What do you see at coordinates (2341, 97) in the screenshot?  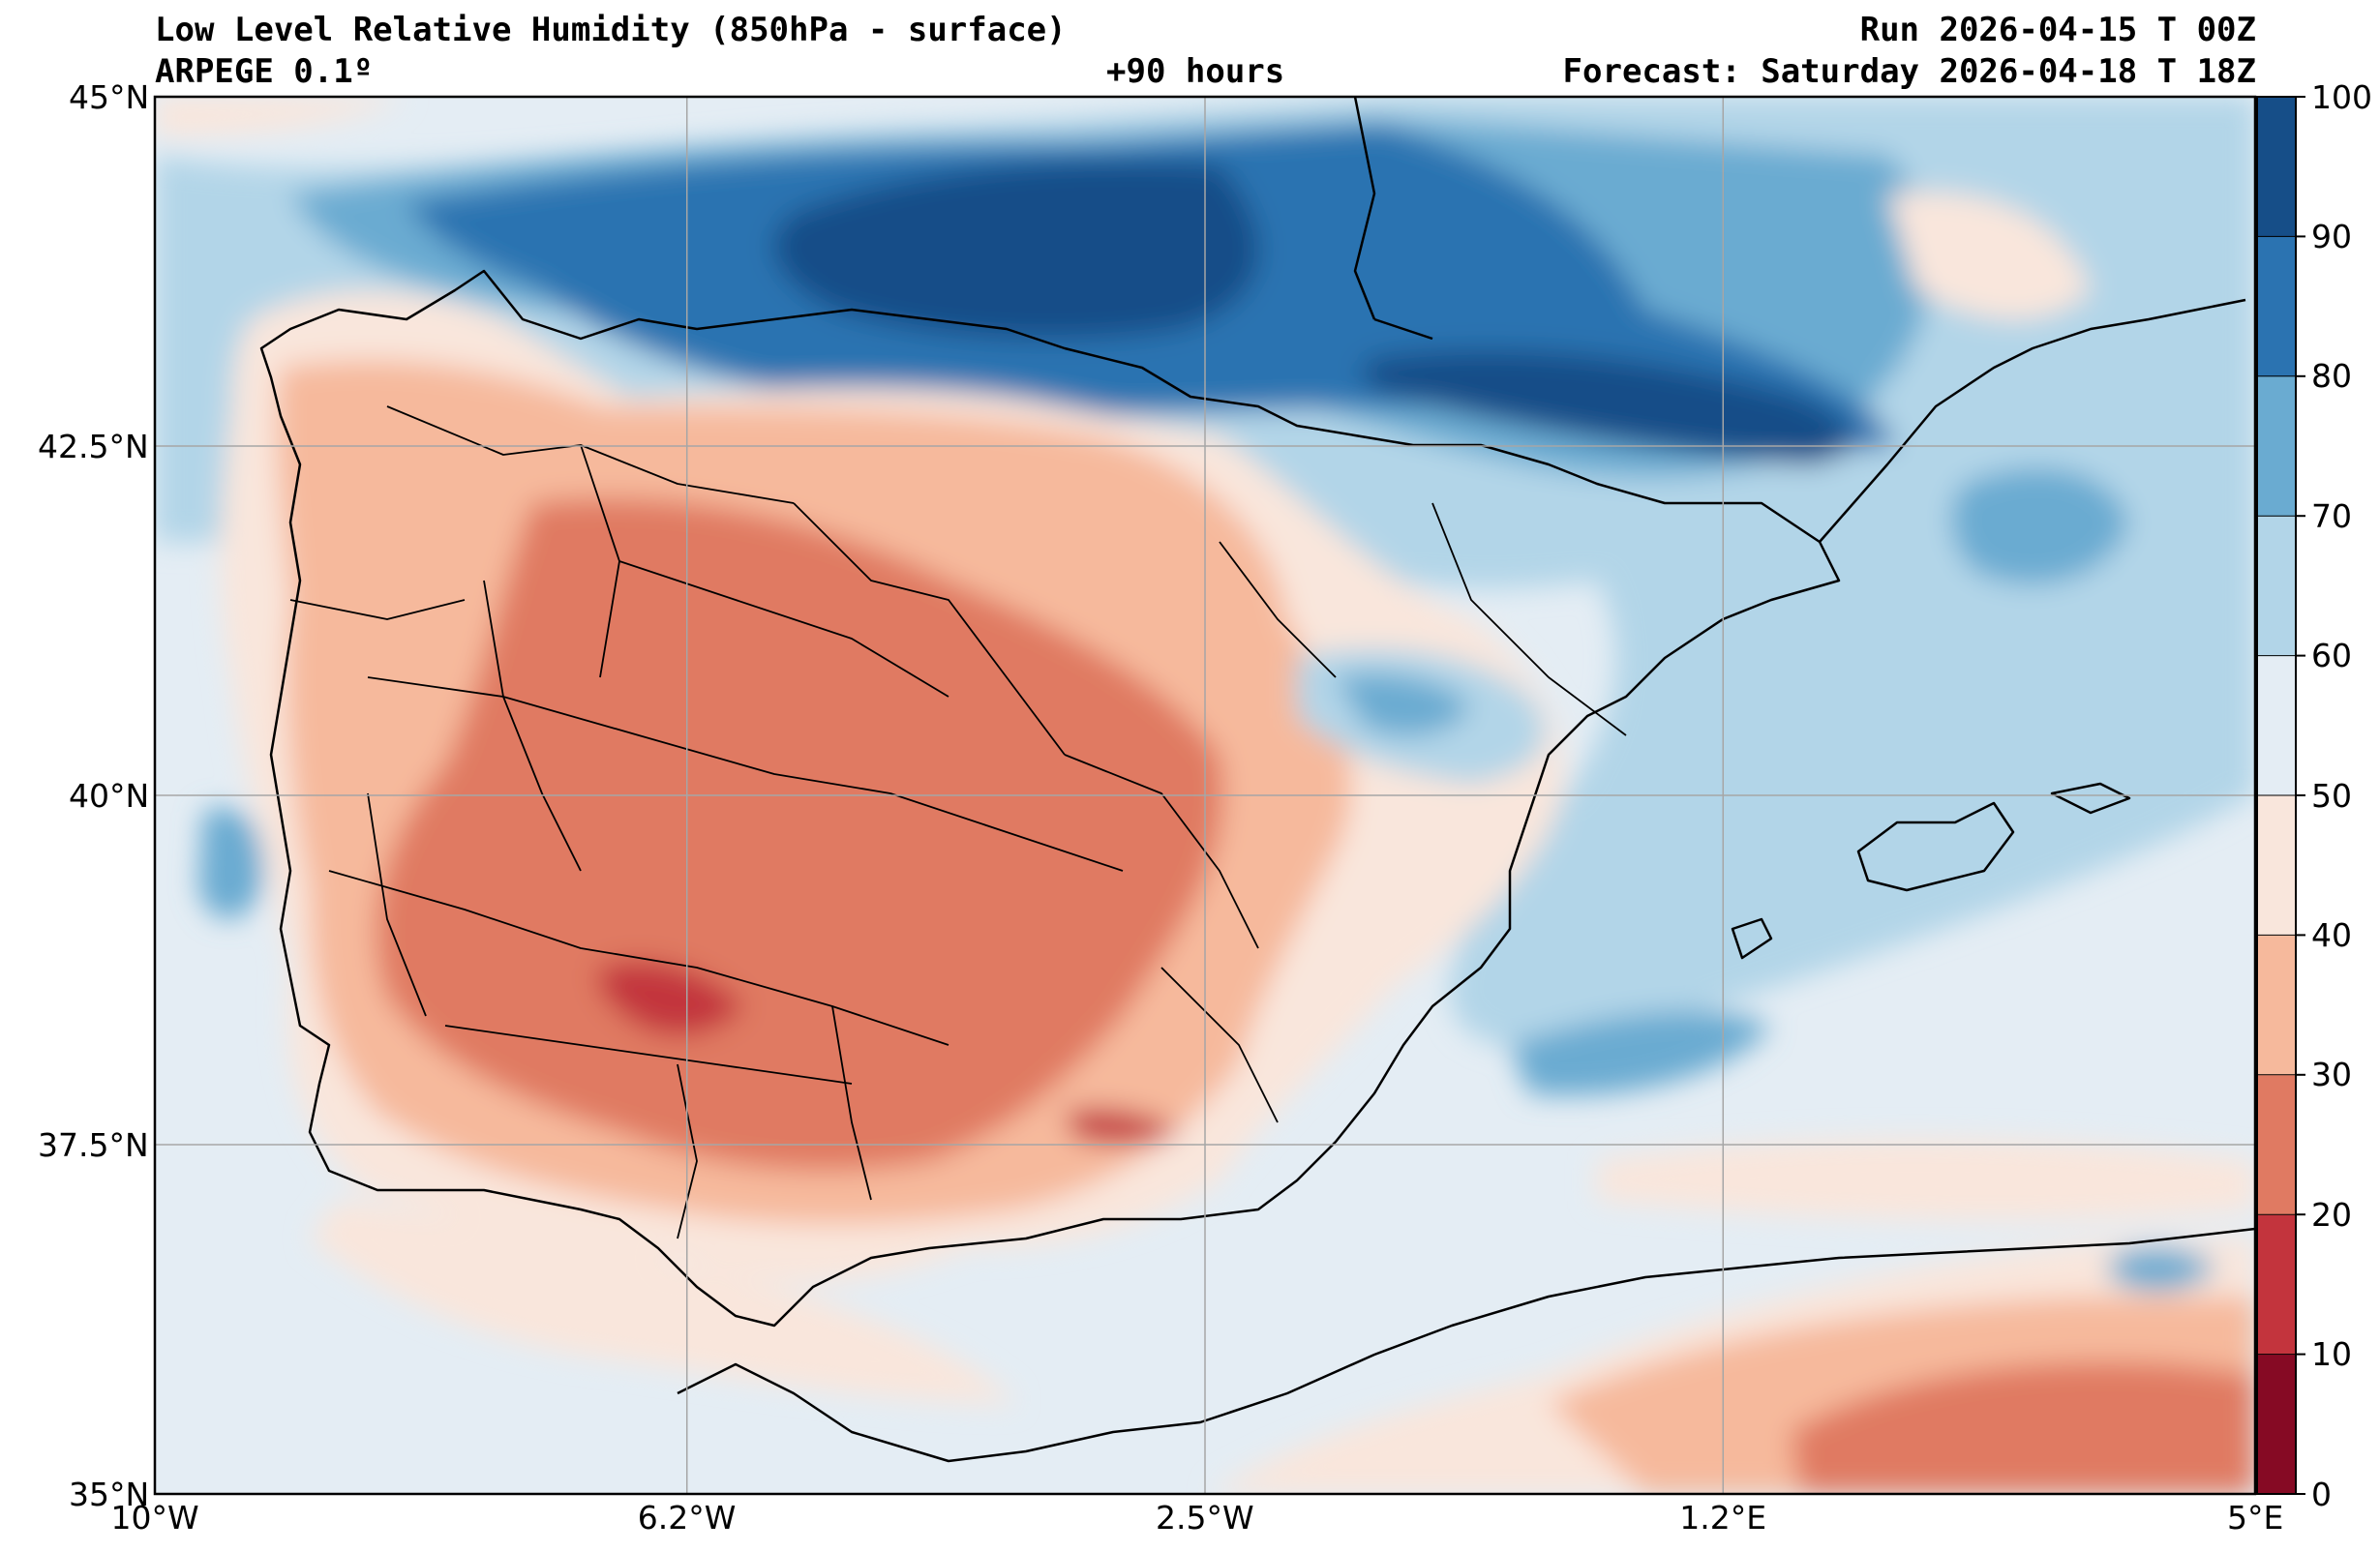 I see `colorbar-label: 100` at bounding box center [2341, 97].